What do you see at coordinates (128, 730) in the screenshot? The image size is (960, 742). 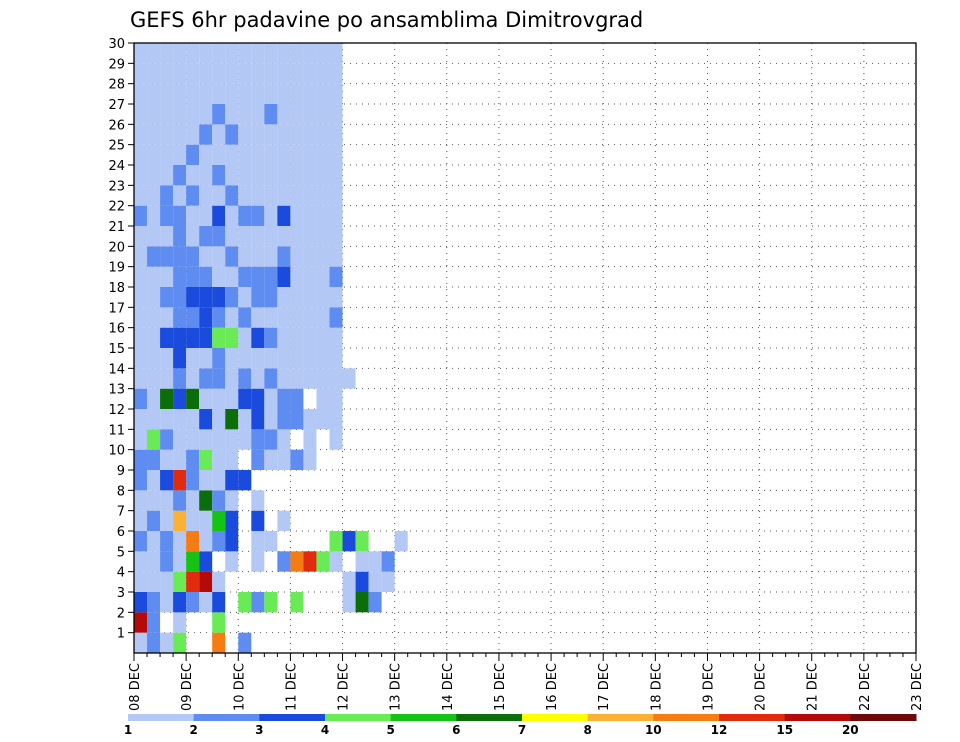 I see `colorbar-label: 1` at bounding box center [128, 730].